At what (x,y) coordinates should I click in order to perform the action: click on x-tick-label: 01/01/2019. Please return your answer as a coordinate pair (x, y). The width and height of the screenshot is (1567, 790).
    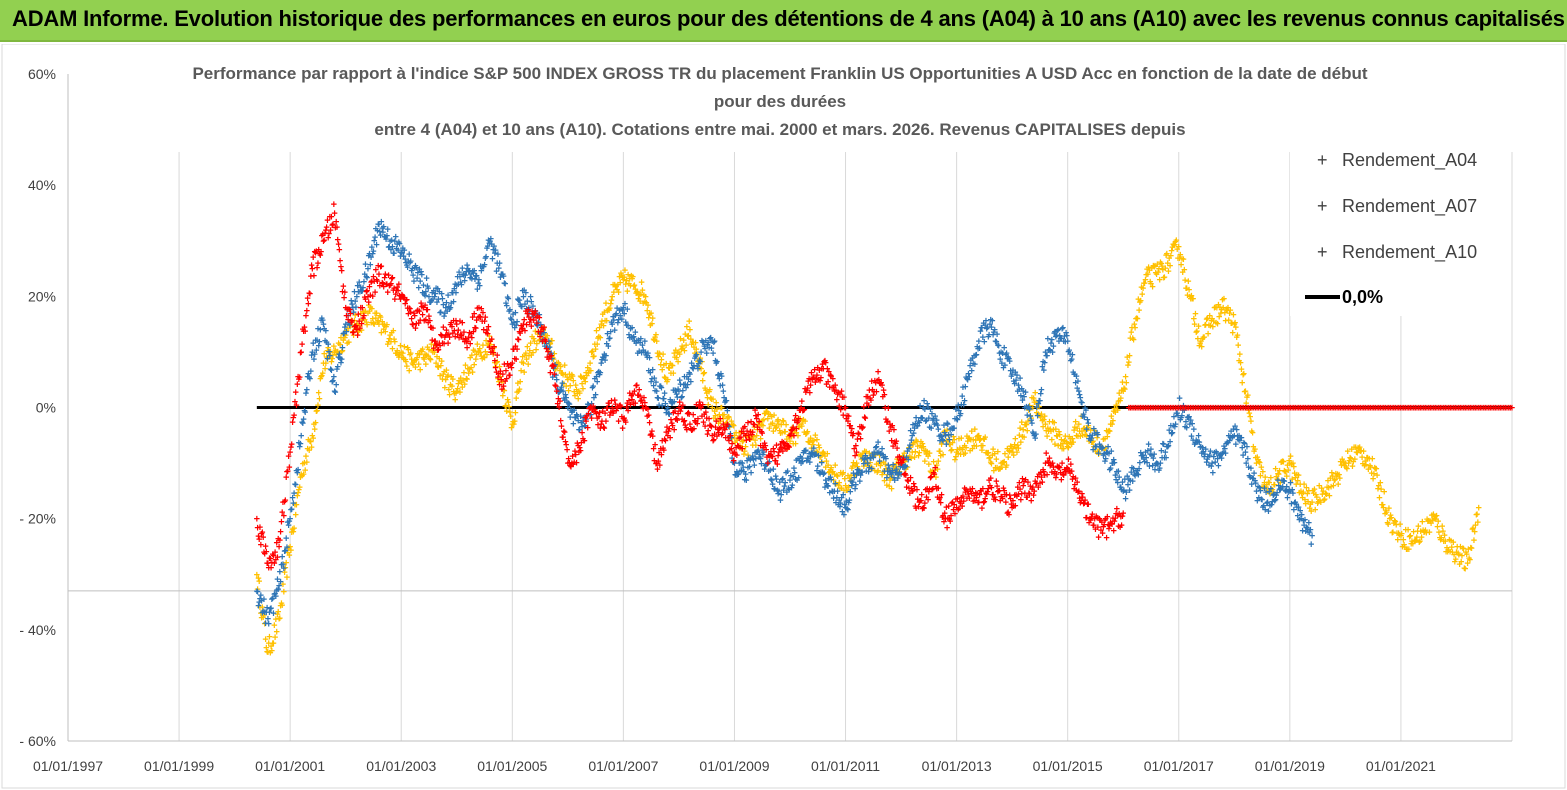
    Looking at the image, I should click on (1290, 766).